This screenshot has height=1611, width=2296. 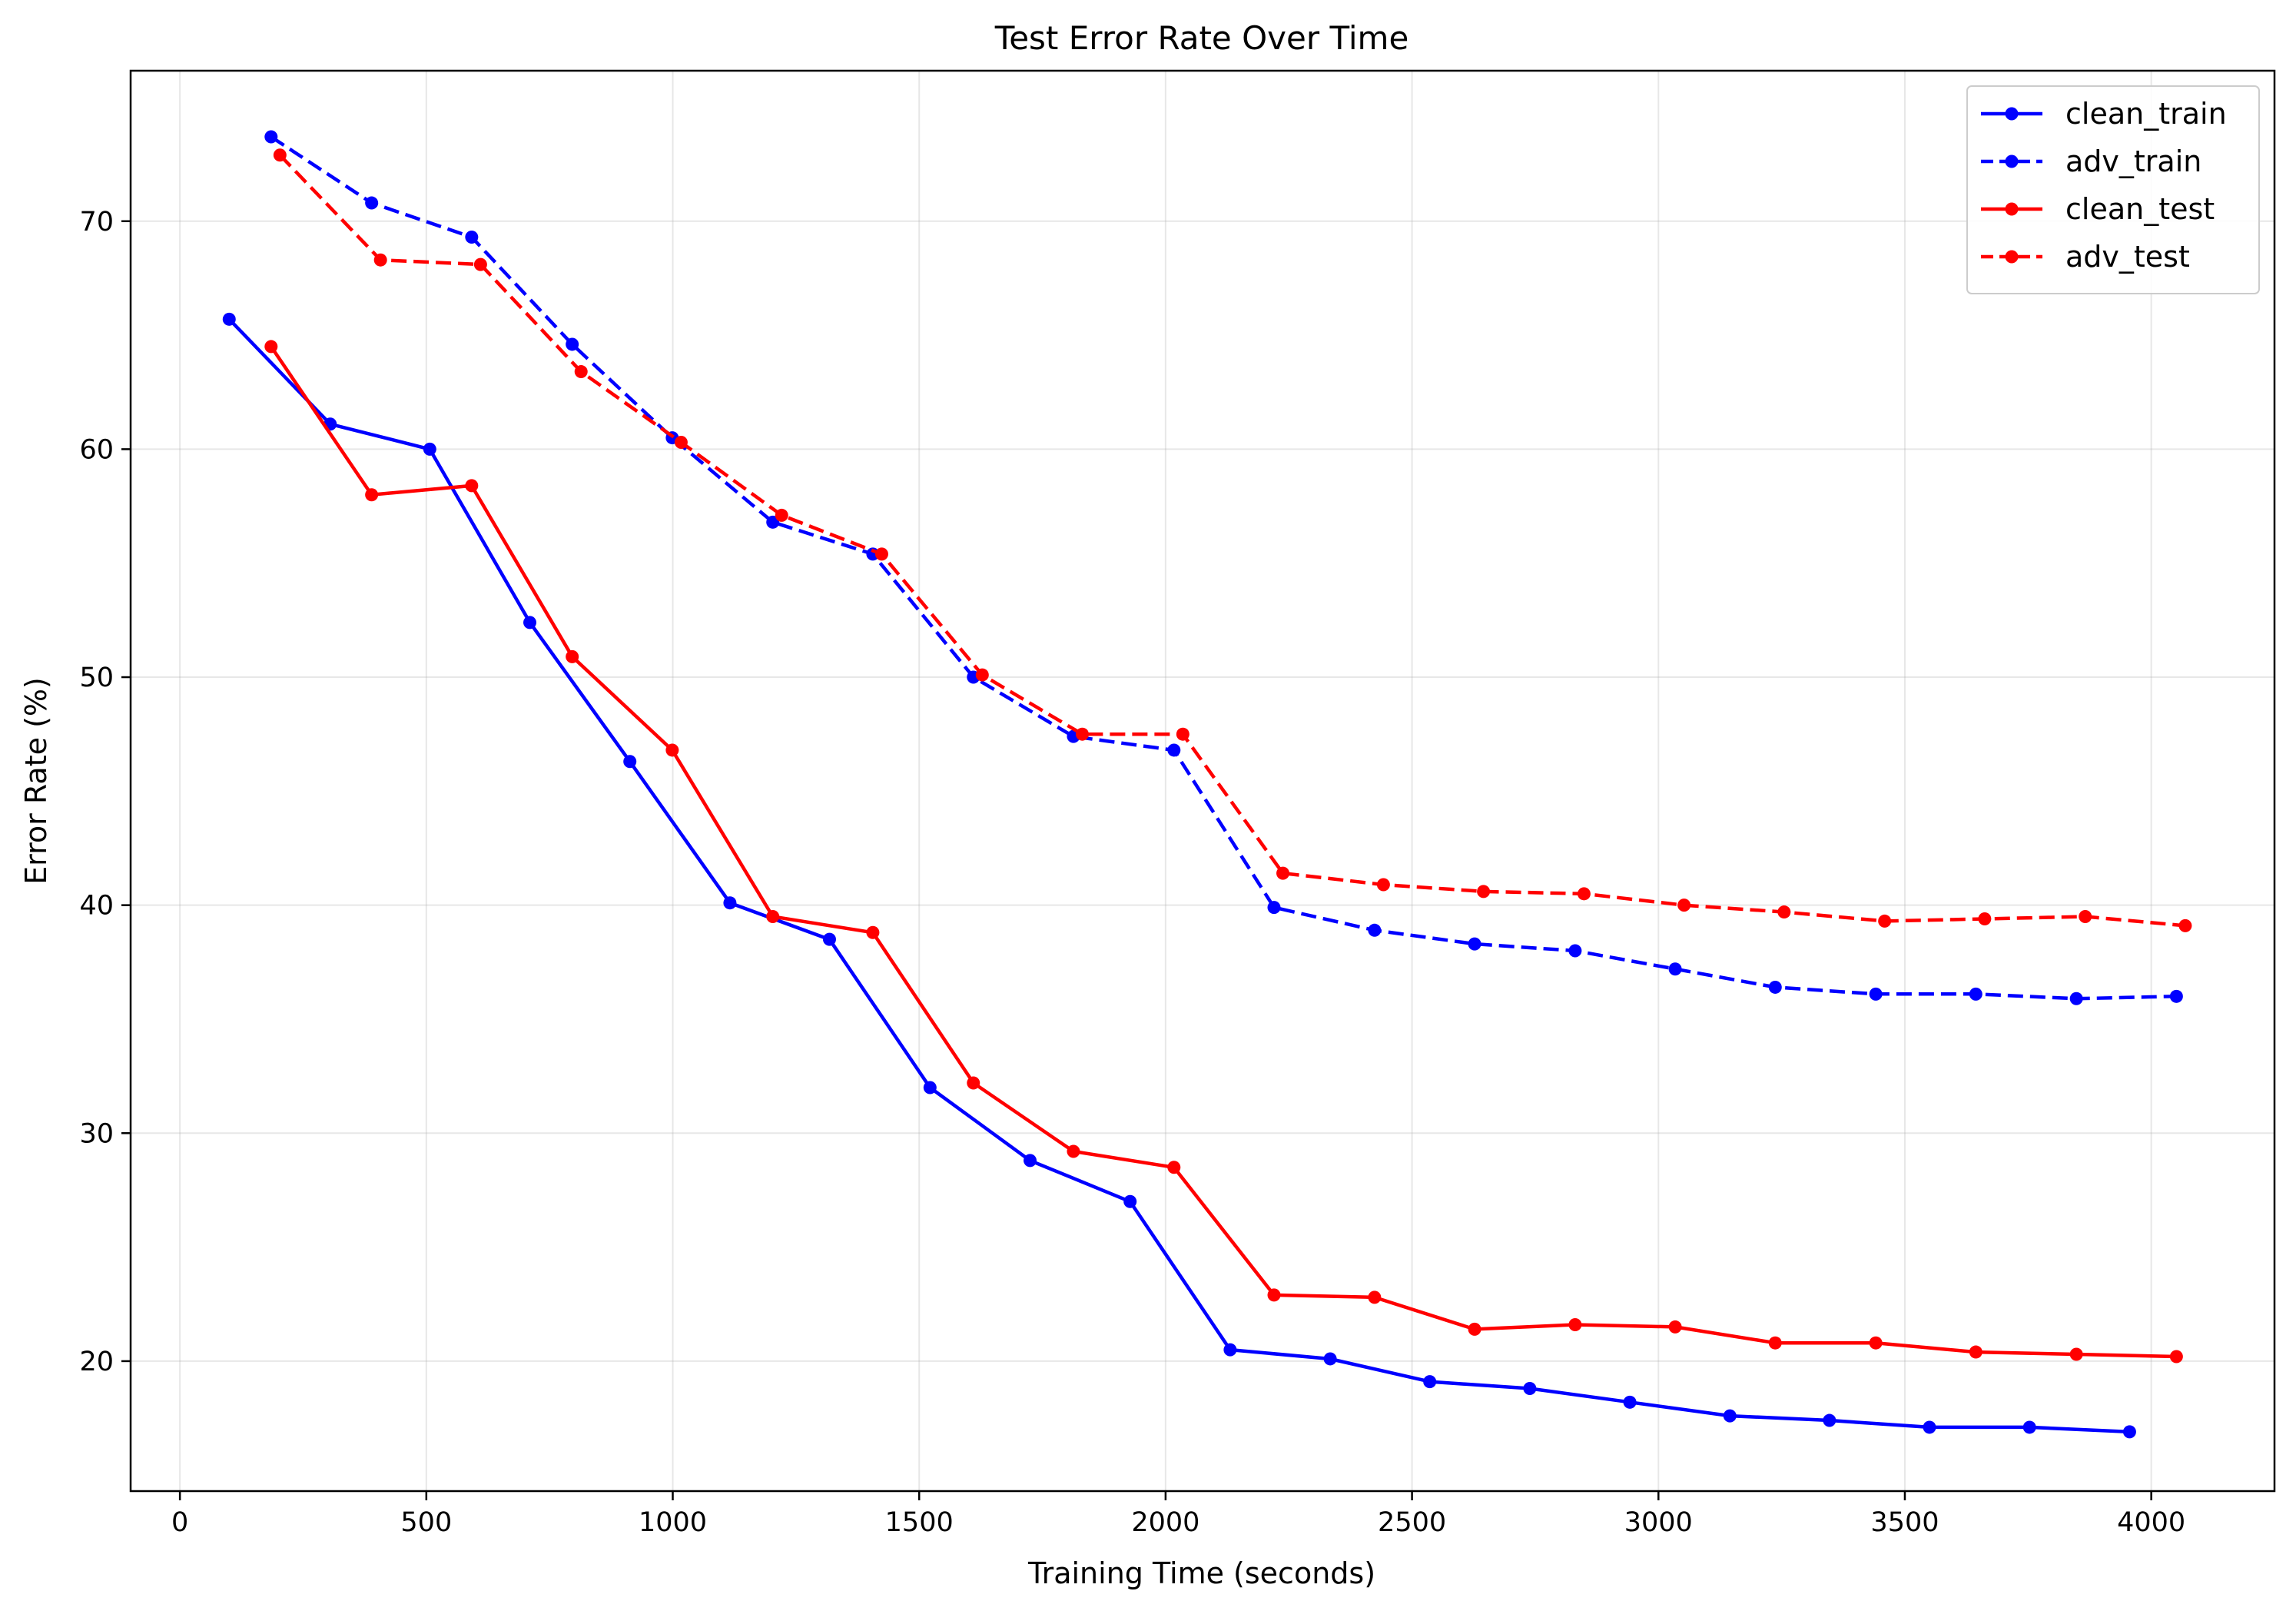 What do you see at coordinates (919, 1522) in the screenshot?
I see `x-tick-label: 1500` at bounding box center [919, 1522].